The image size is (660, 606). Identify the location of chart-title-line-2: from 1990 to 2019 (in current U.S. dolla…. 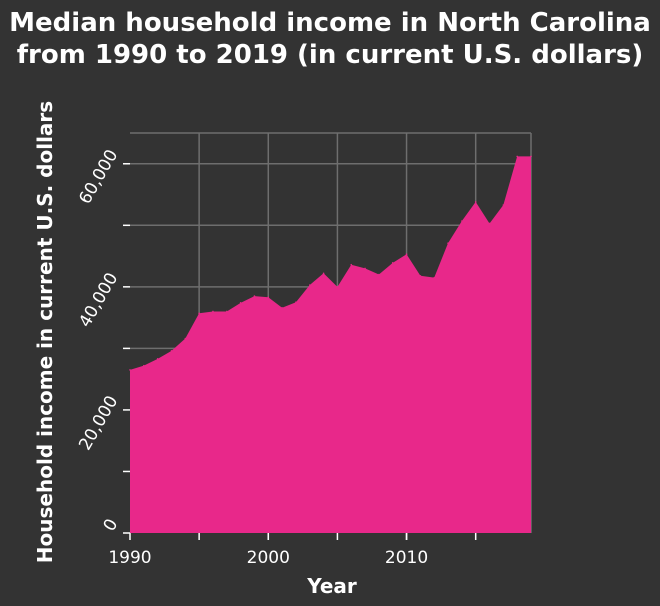
(330, 55).